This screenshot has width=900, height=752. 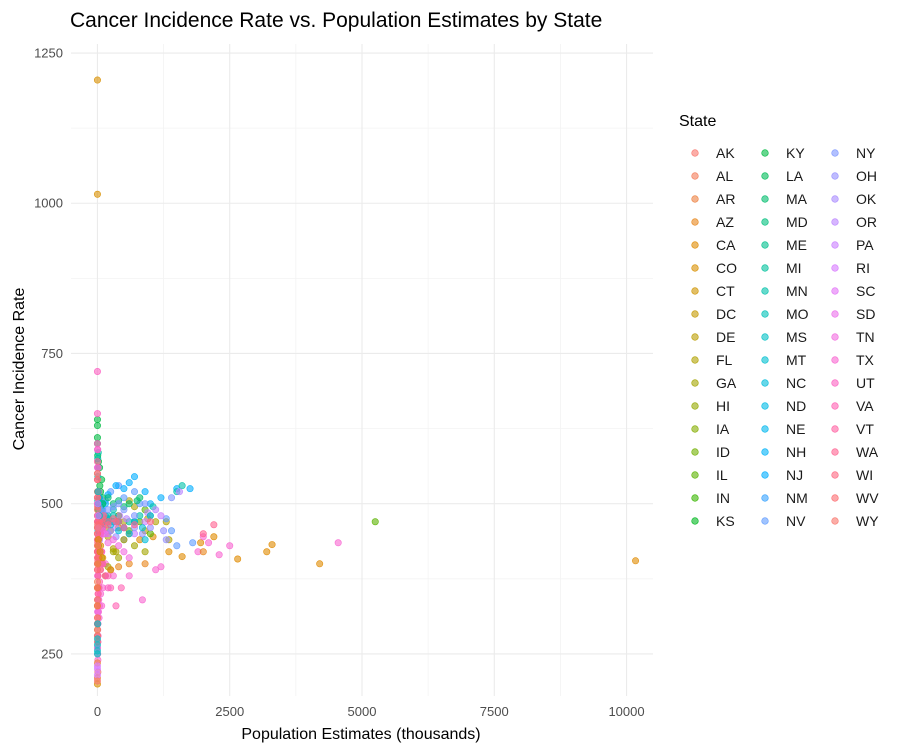 I want to click on legend-label-wi: WI, so click(x=864, y=475).